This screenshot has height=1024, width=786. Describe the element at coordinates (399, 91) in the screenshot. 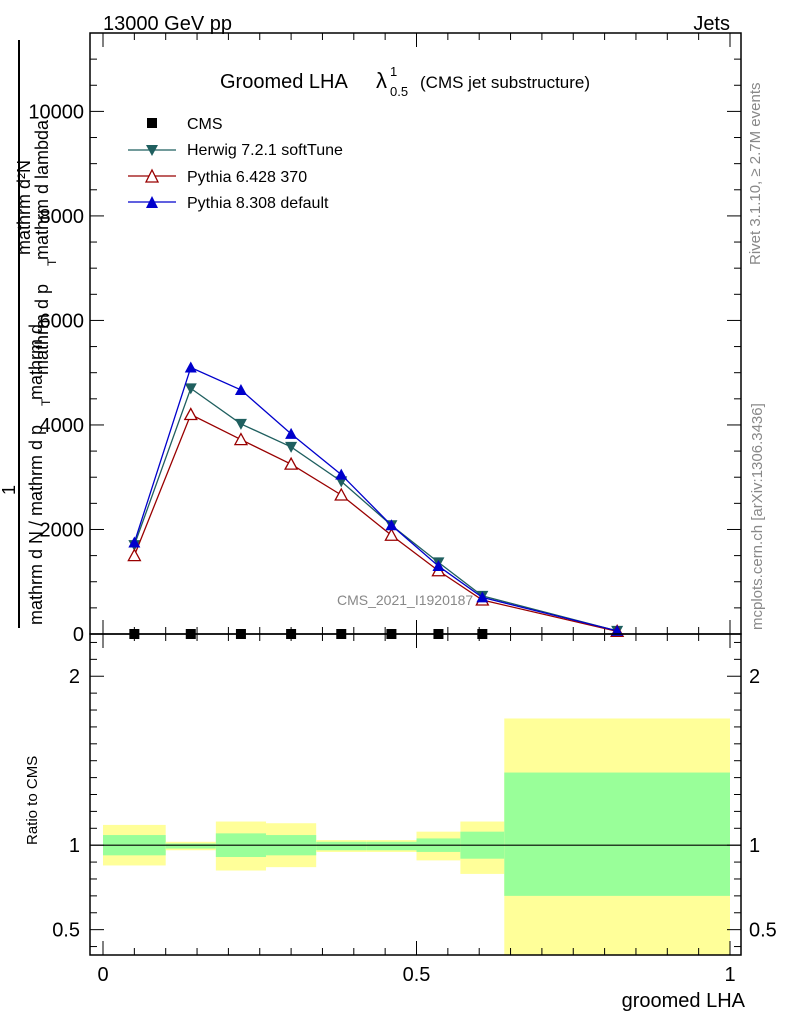

I see `svg-text: 0.5` at that location.